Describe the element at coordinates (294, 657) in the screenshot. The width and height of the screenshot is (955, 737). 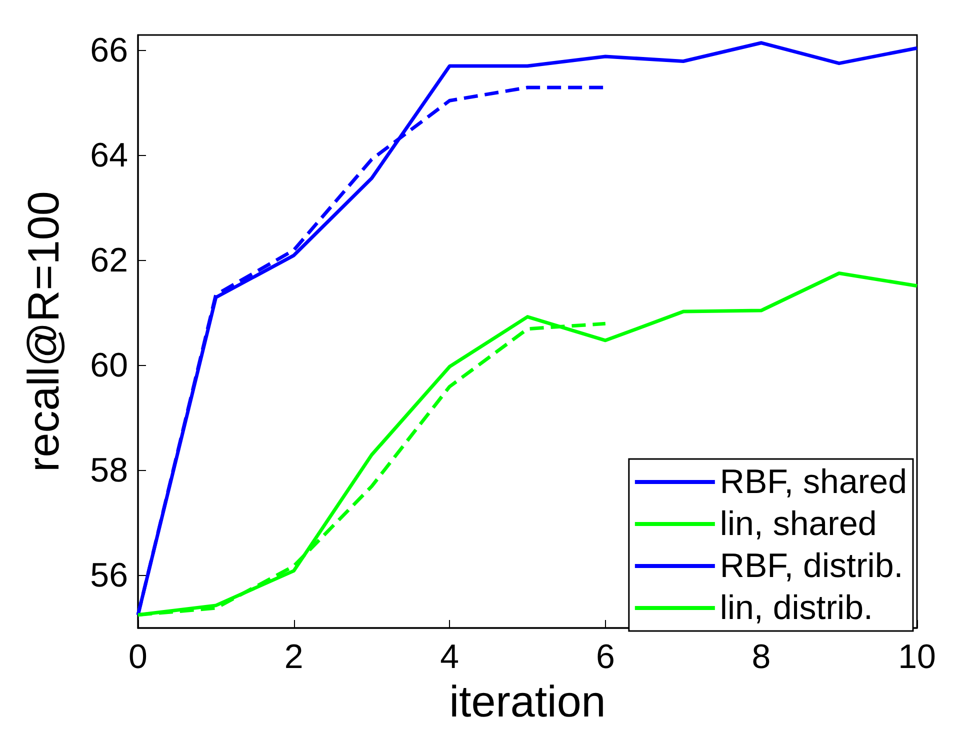
I see `x-tick-label: 2` at that location.